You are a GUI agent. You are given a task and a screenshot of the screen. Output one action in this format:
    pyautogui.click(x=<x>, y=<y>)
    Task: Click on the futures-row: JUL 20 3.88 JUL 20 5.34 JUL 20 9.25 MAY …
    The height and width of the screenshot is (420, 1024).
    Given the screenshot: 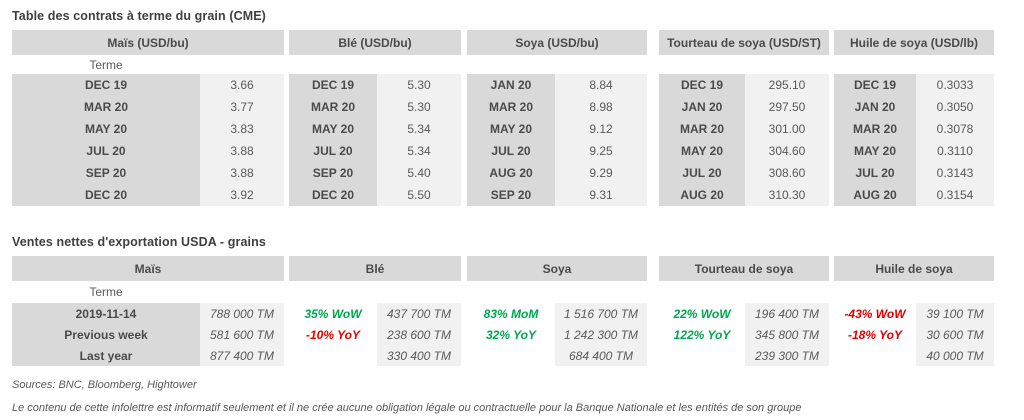 What is the action you would take?
    pyautogui.click(x=503, y=151)
    